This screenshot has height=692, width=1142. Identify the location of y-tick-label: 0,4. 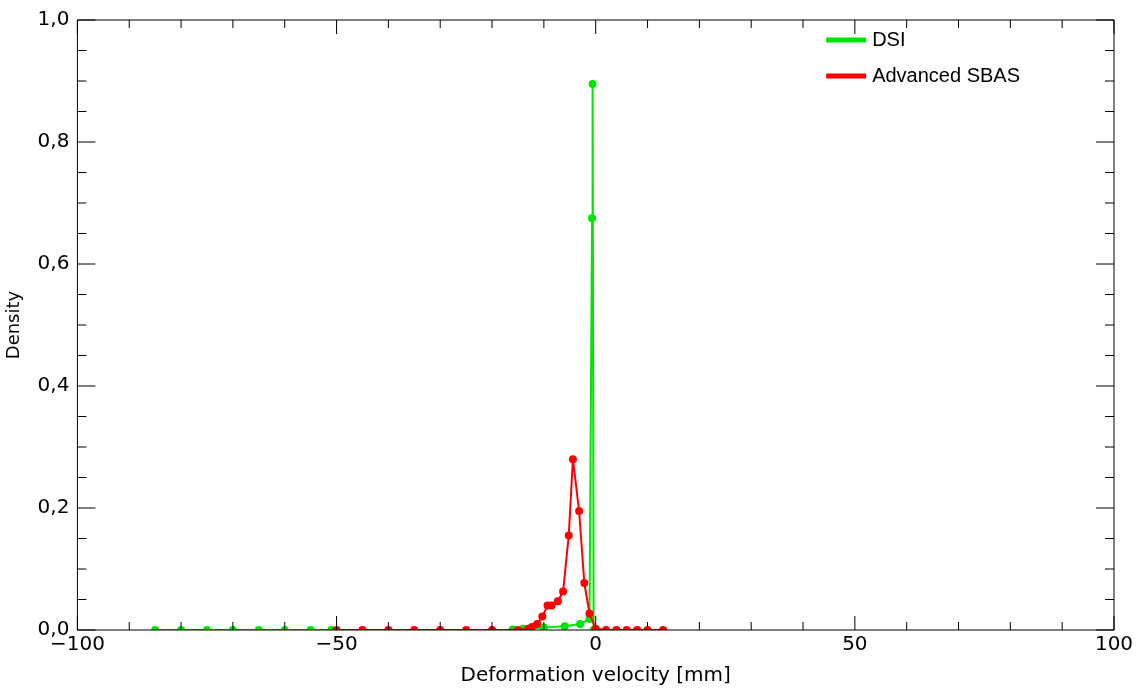
(53, 384).